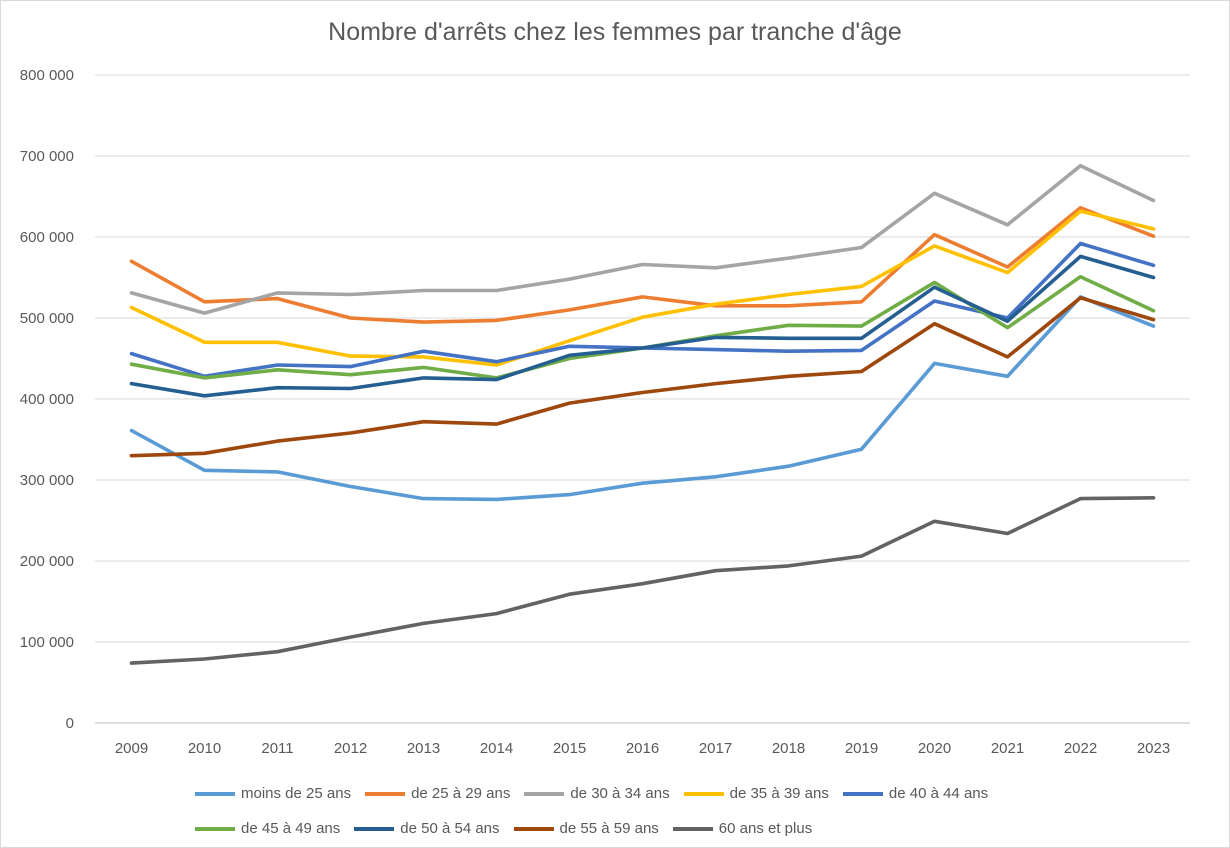  Describe the element at coordinates (779, 793) in the screenshot. I see `legend-label: de 35 à 39 ans` at that location.